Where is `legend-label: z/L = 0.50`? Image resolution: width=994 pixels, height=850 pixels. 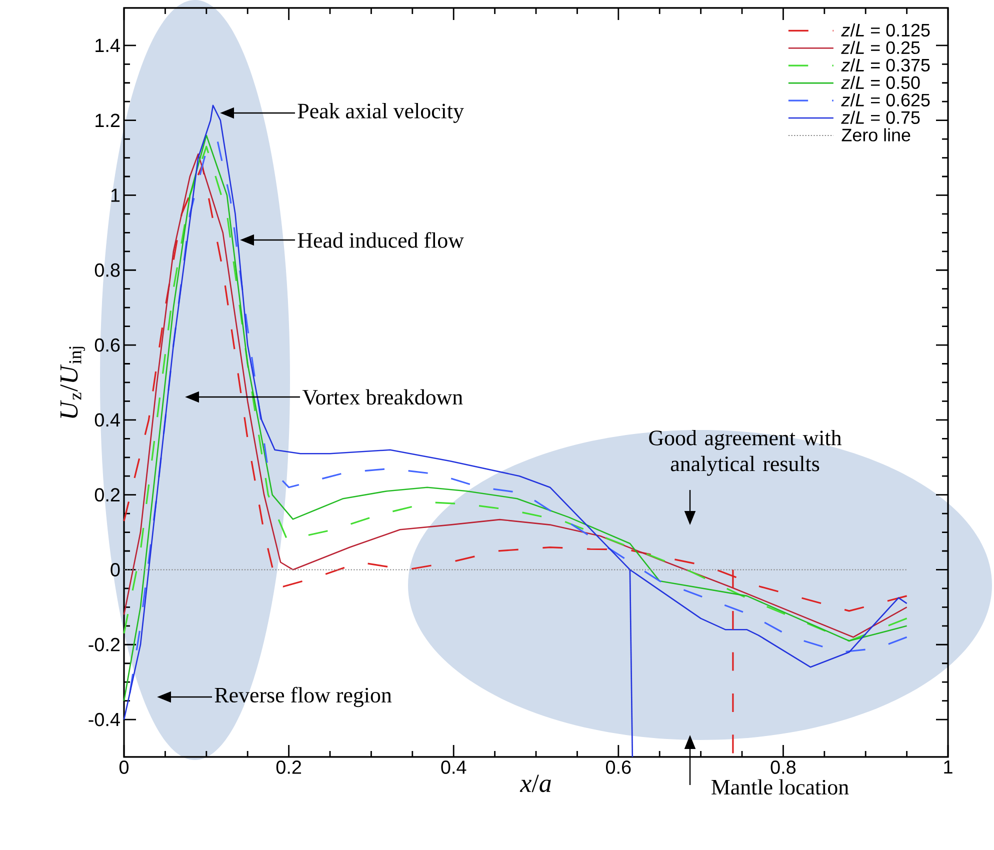
legend-label: z/L = 0.50 is located at coordinates (880, 82).